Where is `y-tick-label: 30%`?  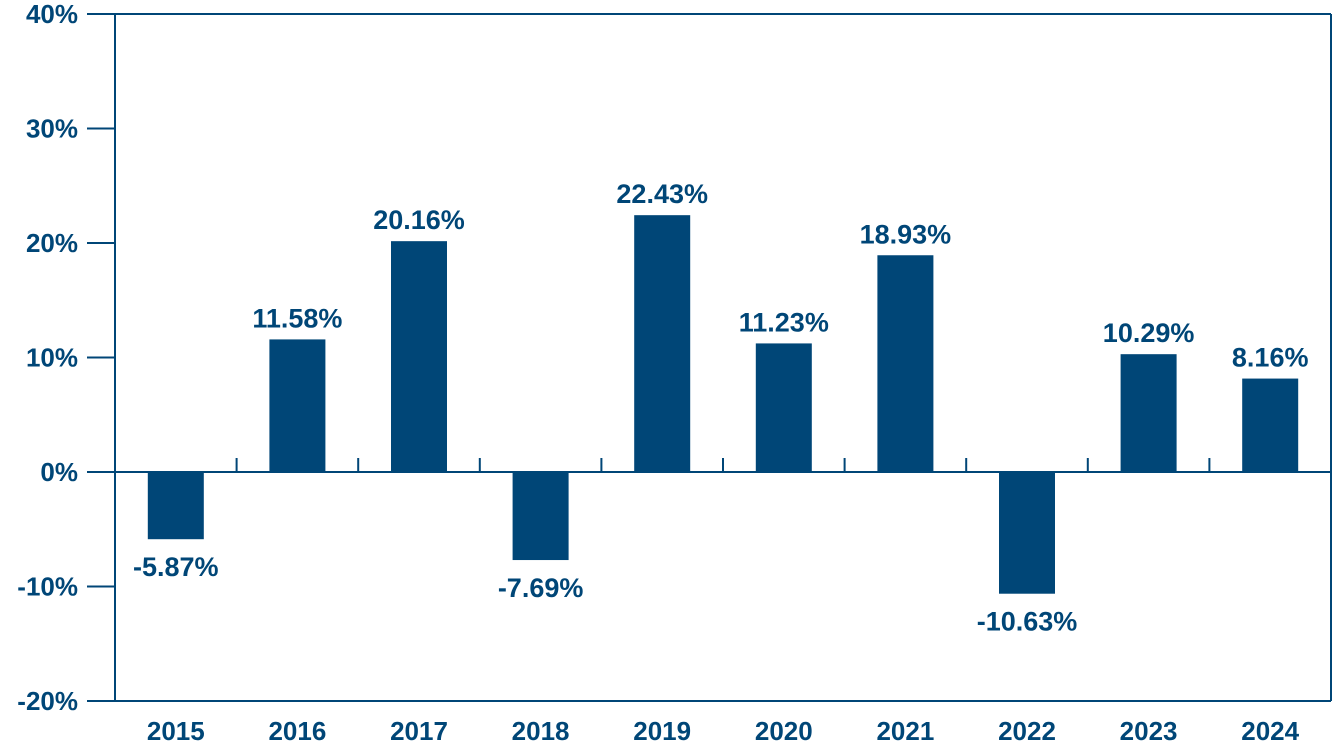
y-tick-label: 30% is located at coordinates (52, 129).